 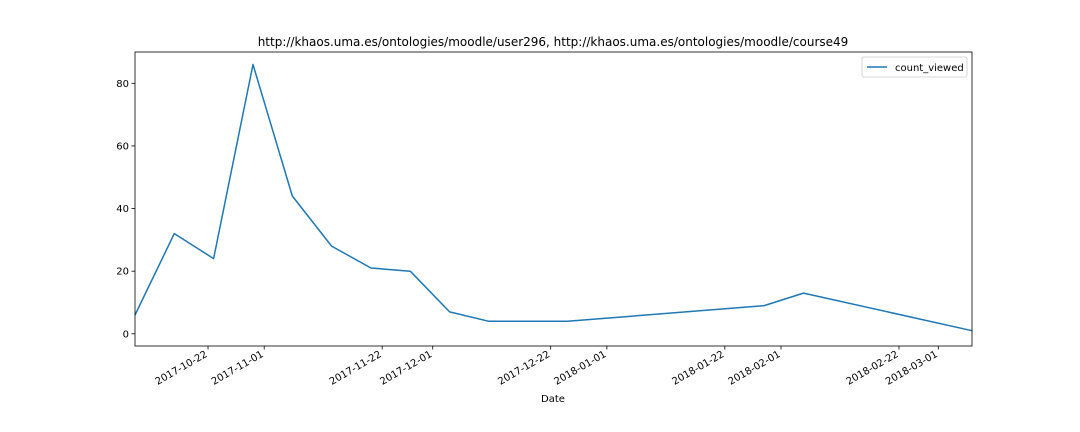 What do you see at coordinates (524, 368) in the screenshot?
I see `x-tick-label: 2017-12-22` at bounding box center [524, 368].